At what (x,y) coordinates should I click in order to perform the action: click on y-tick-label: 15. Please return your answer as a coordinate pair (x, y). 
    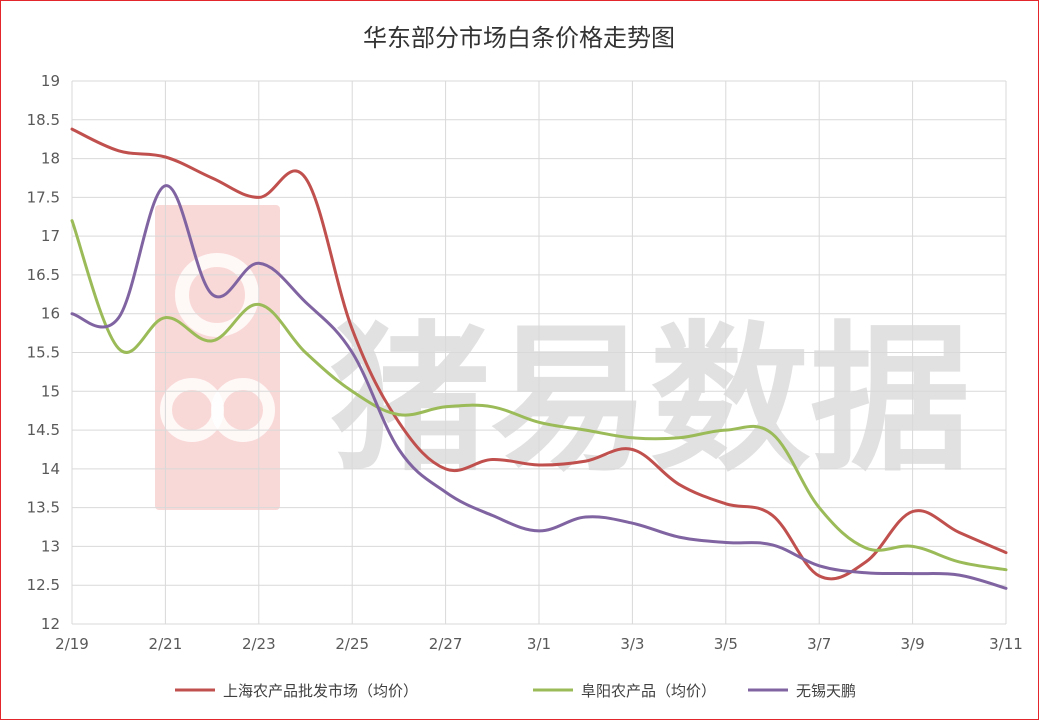
    Looking at the image, I should click on (50, 391).